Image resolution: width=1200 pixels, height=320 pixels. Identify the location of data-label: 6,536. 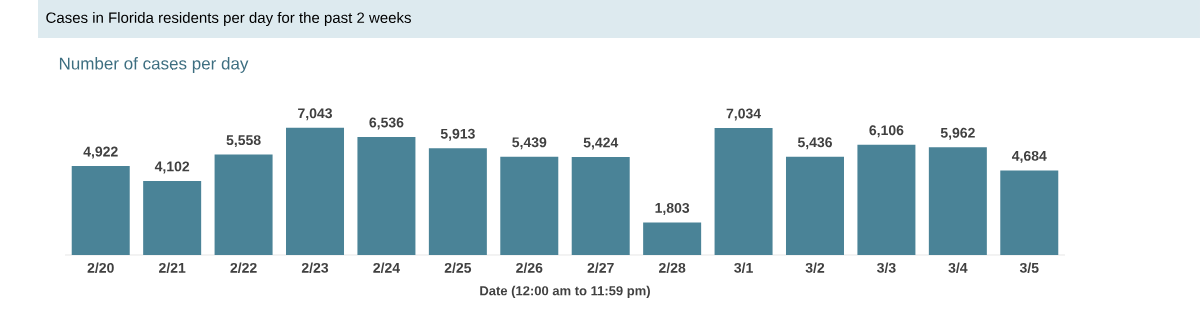
(386, 123).